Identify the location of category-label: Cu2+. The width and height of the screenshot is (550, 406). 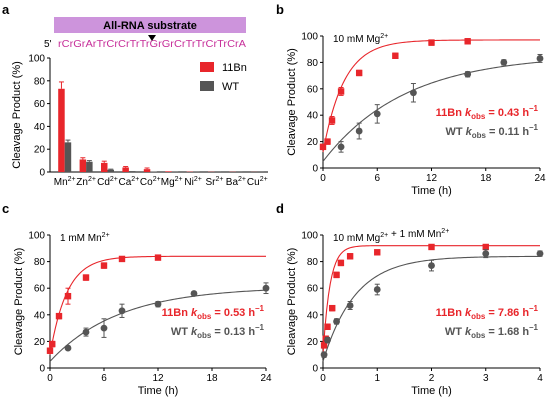
(257, 182).